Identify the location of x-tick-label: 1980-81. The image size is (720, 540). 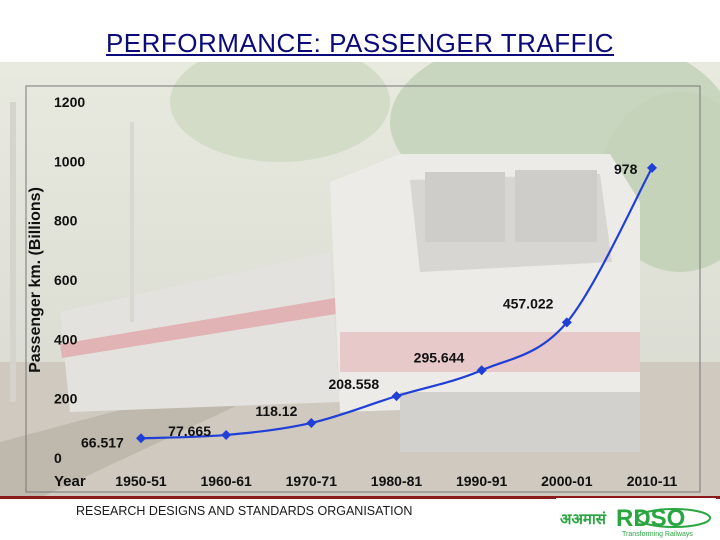
(397, 481).